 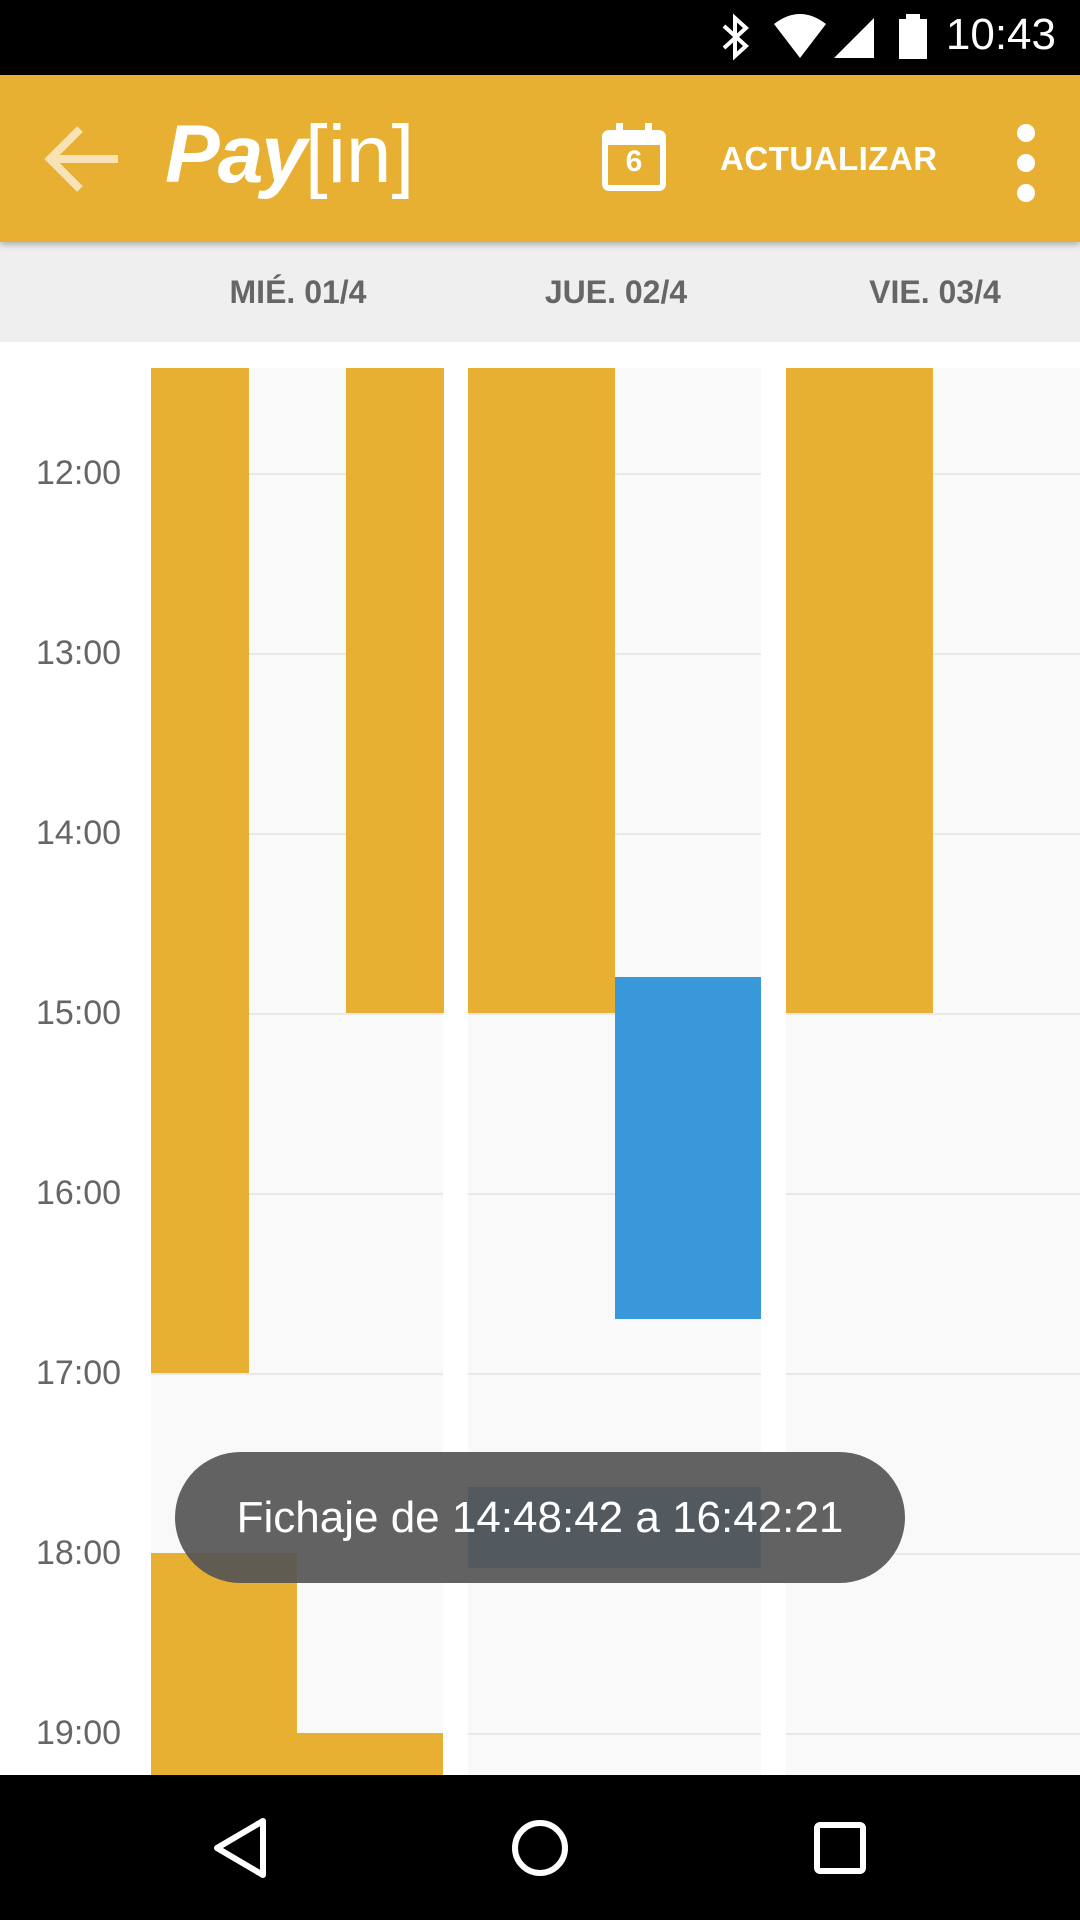 I want to click on logo-pay: Pay, so click(x=236, y=154).